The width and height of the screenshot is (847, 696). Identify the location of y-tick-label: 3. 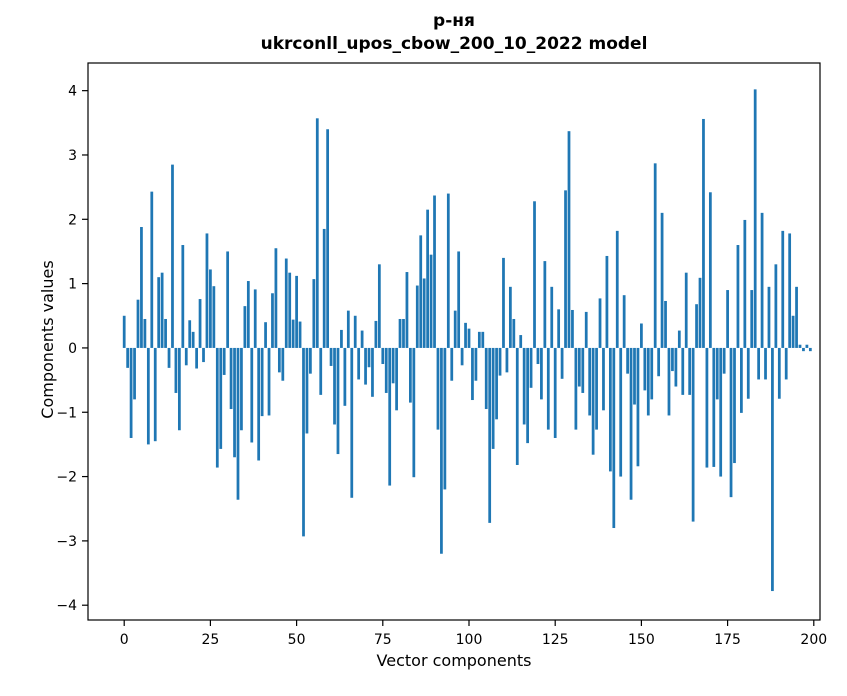
(72, 156).